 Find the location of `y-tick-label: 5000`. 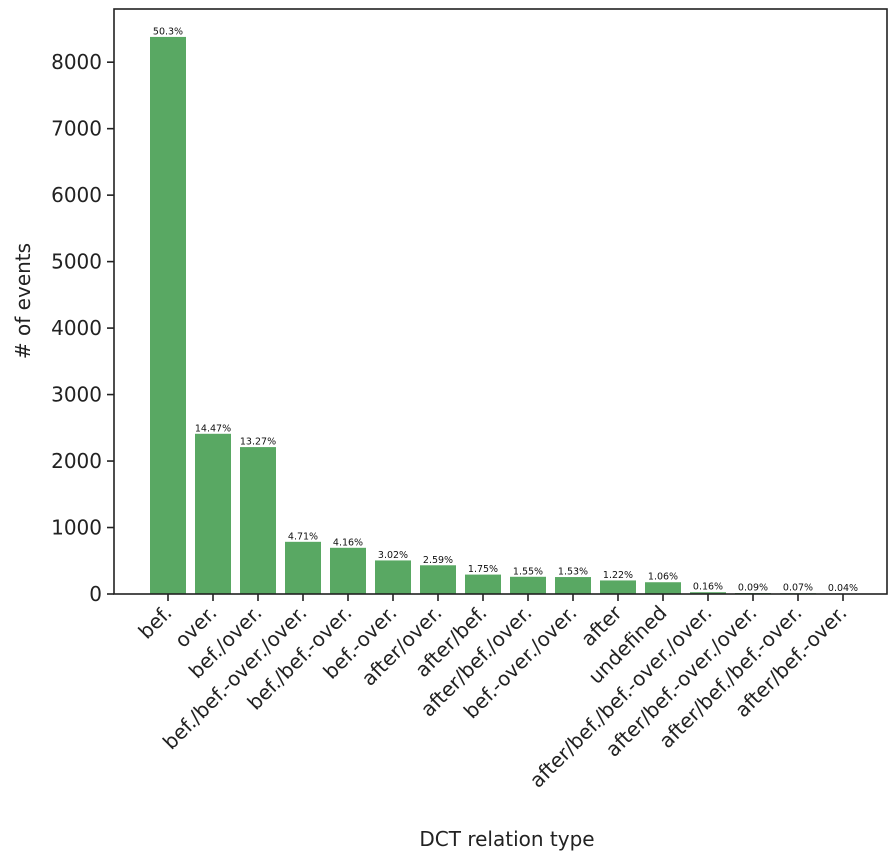

y-tick-label: 5000 is located at coordinates (76, 262).